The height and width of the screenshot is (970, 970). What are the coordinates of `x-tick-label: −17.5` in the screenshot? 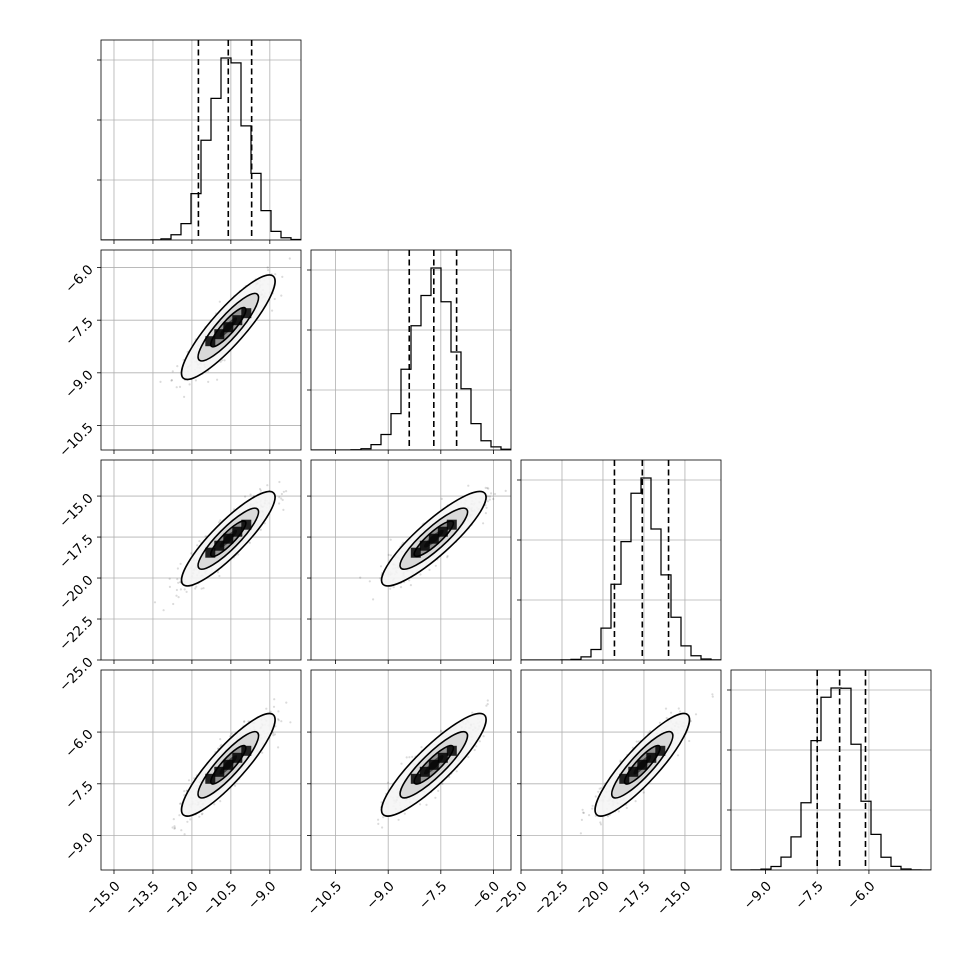 It's located at (633, 898).